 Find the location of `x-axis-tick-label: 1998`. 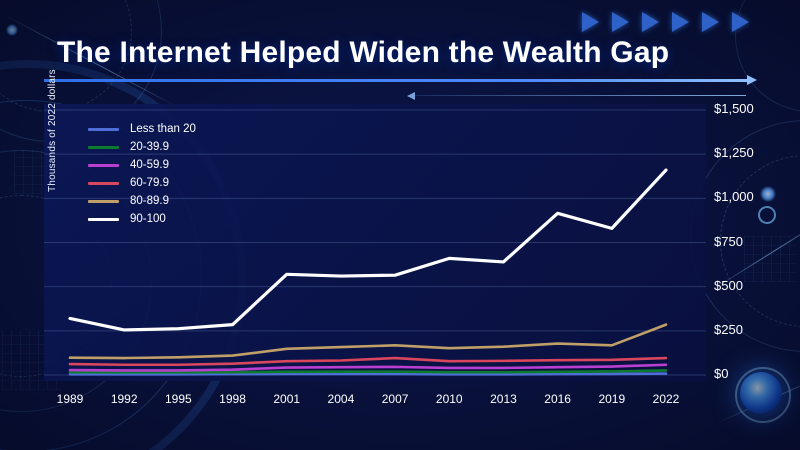

x-axis-tick-label: 1998 is located at coordinates (232, 399).